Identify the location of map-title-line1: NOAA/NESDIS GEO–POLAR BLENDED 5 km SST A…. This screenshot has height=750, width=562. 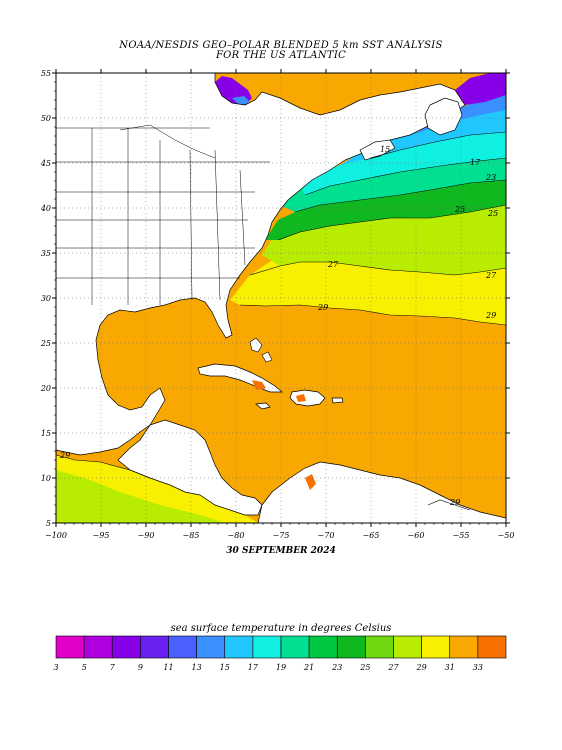
(281, 45).